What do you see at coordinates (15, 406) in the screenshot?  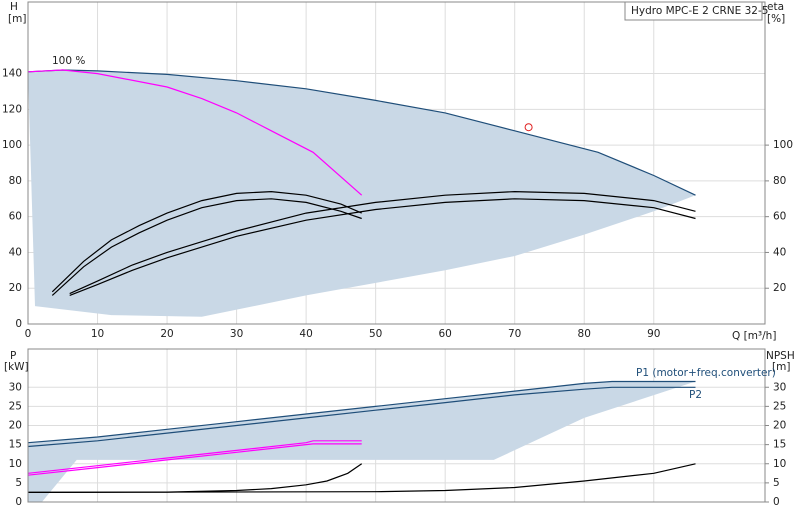 I see `y-tick-label: 25` at bounding box center [15, 406].